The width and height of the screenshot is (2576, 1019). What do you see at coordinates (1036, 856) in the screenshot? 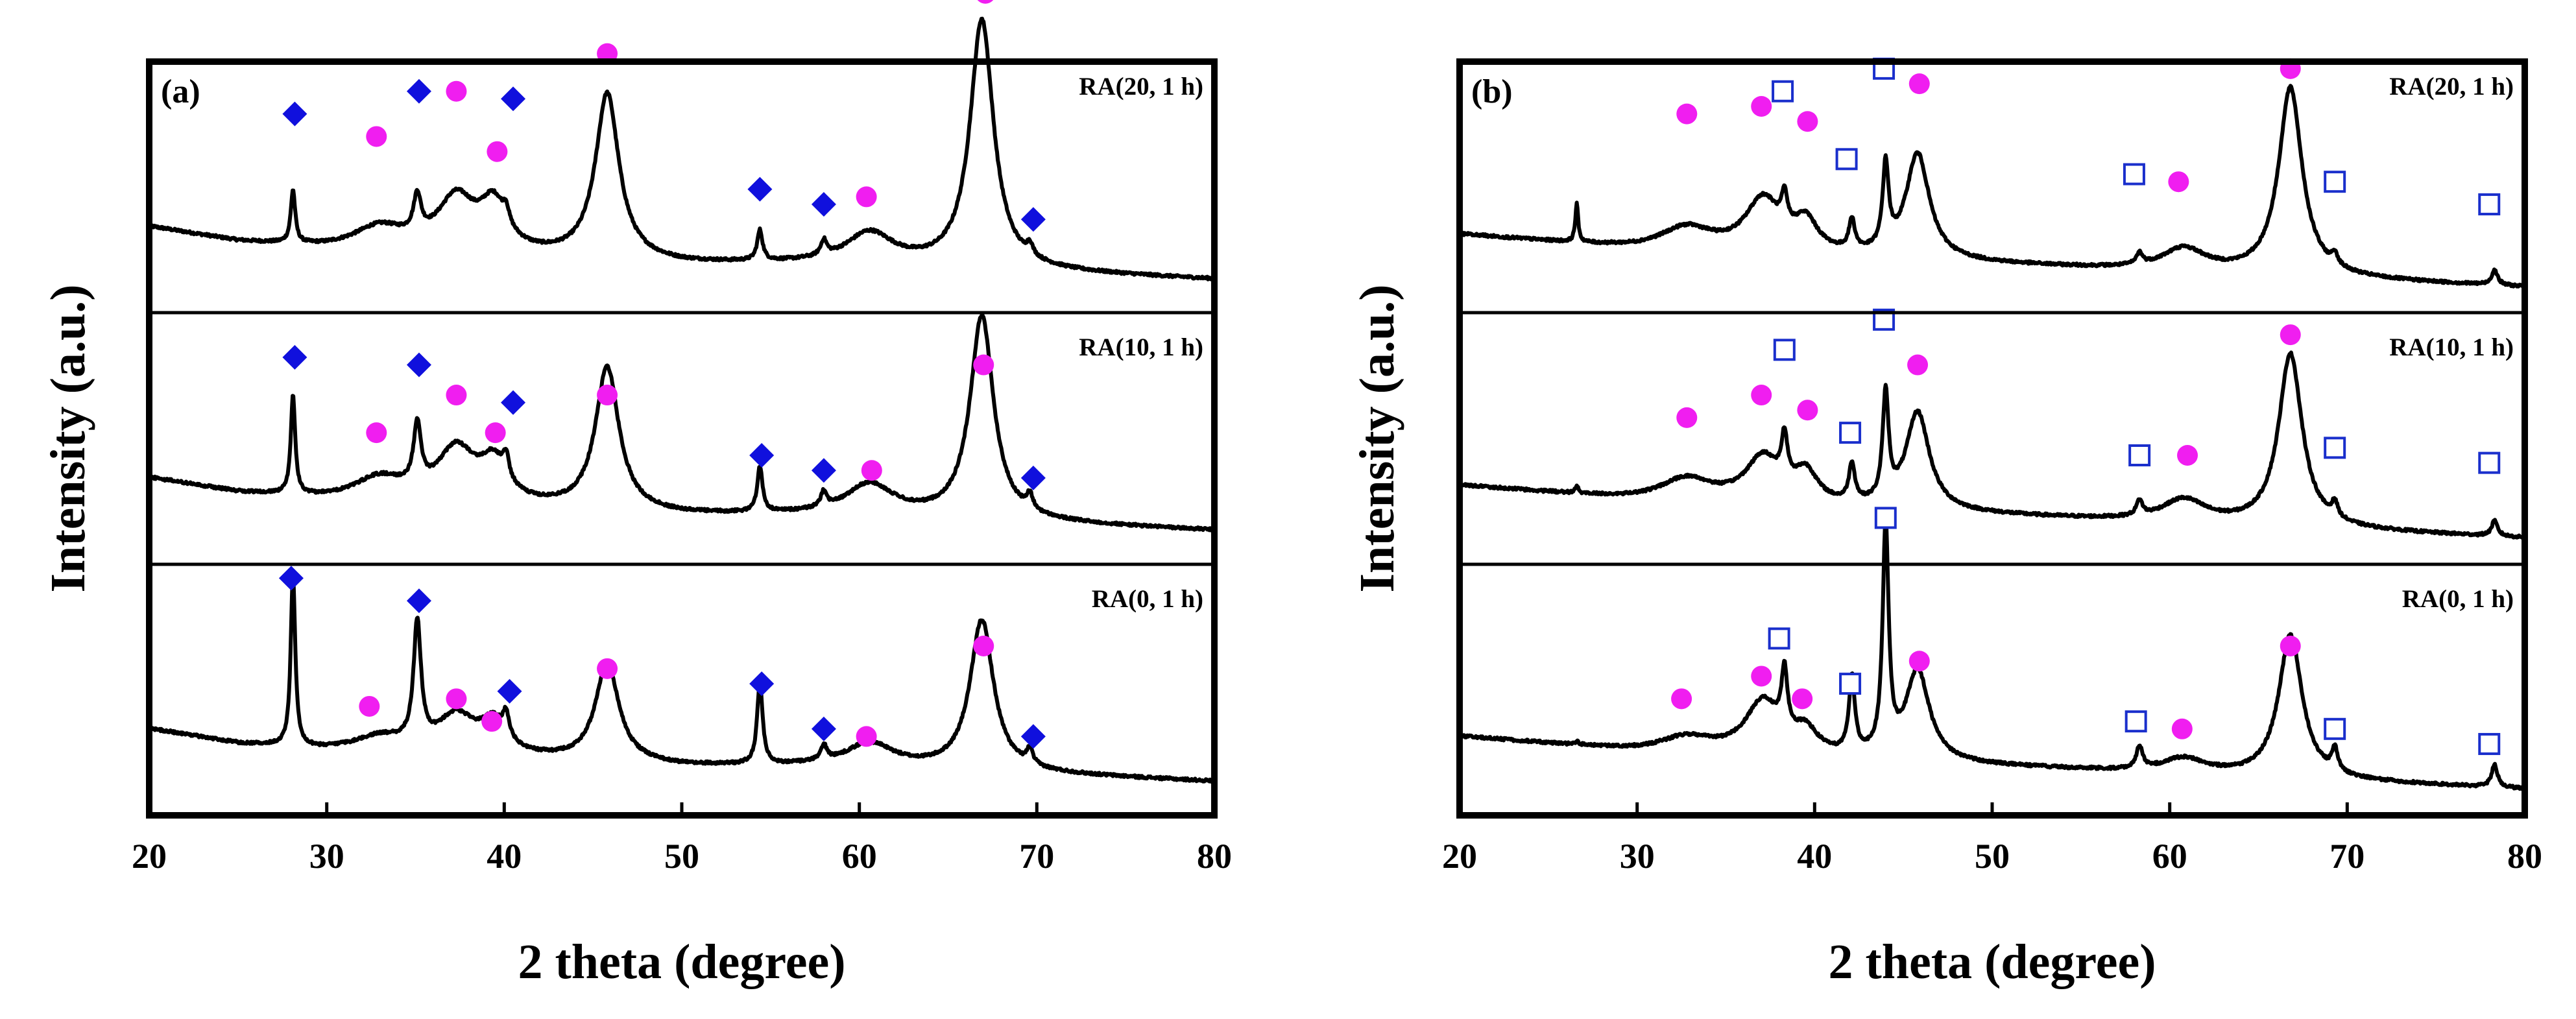
I see `x-tick-label: 70` at bounding box center [1036, 856].